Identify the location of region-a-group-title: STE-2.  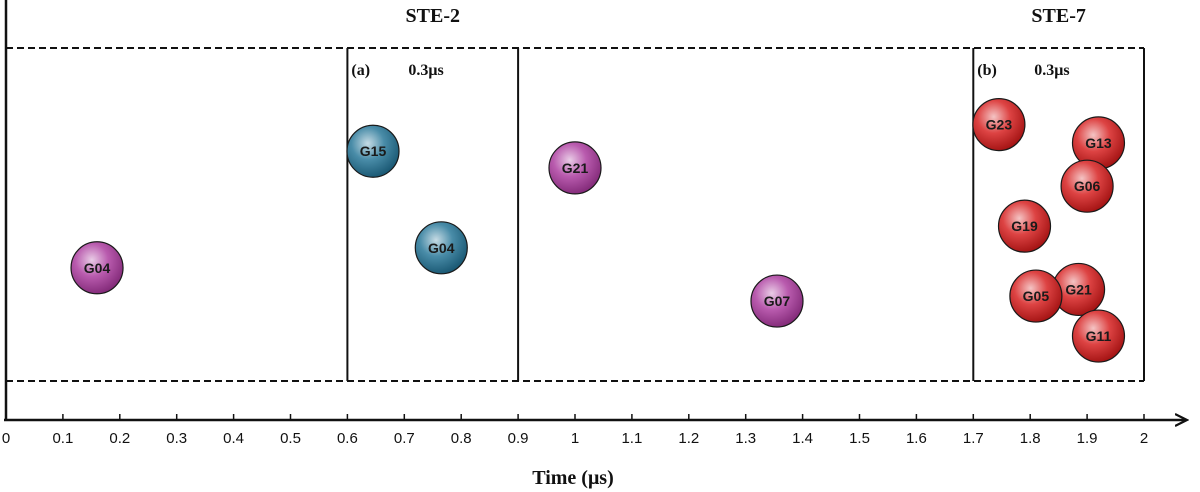
(433, 16).